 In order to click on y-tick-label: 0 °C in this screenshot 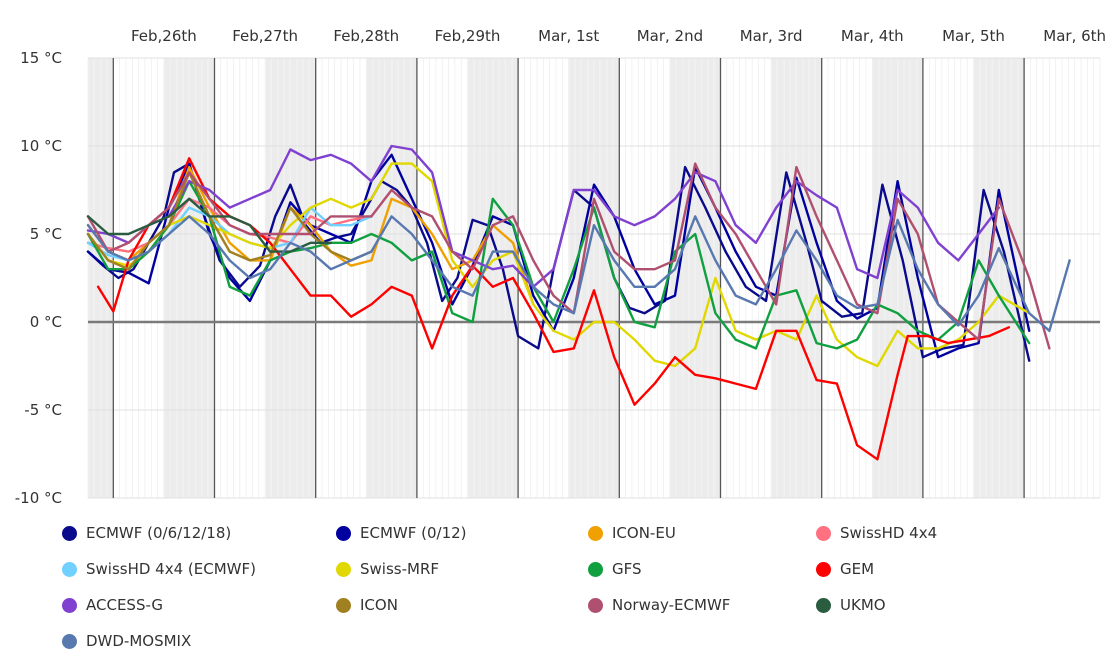, I will do `click(46, 322)`.